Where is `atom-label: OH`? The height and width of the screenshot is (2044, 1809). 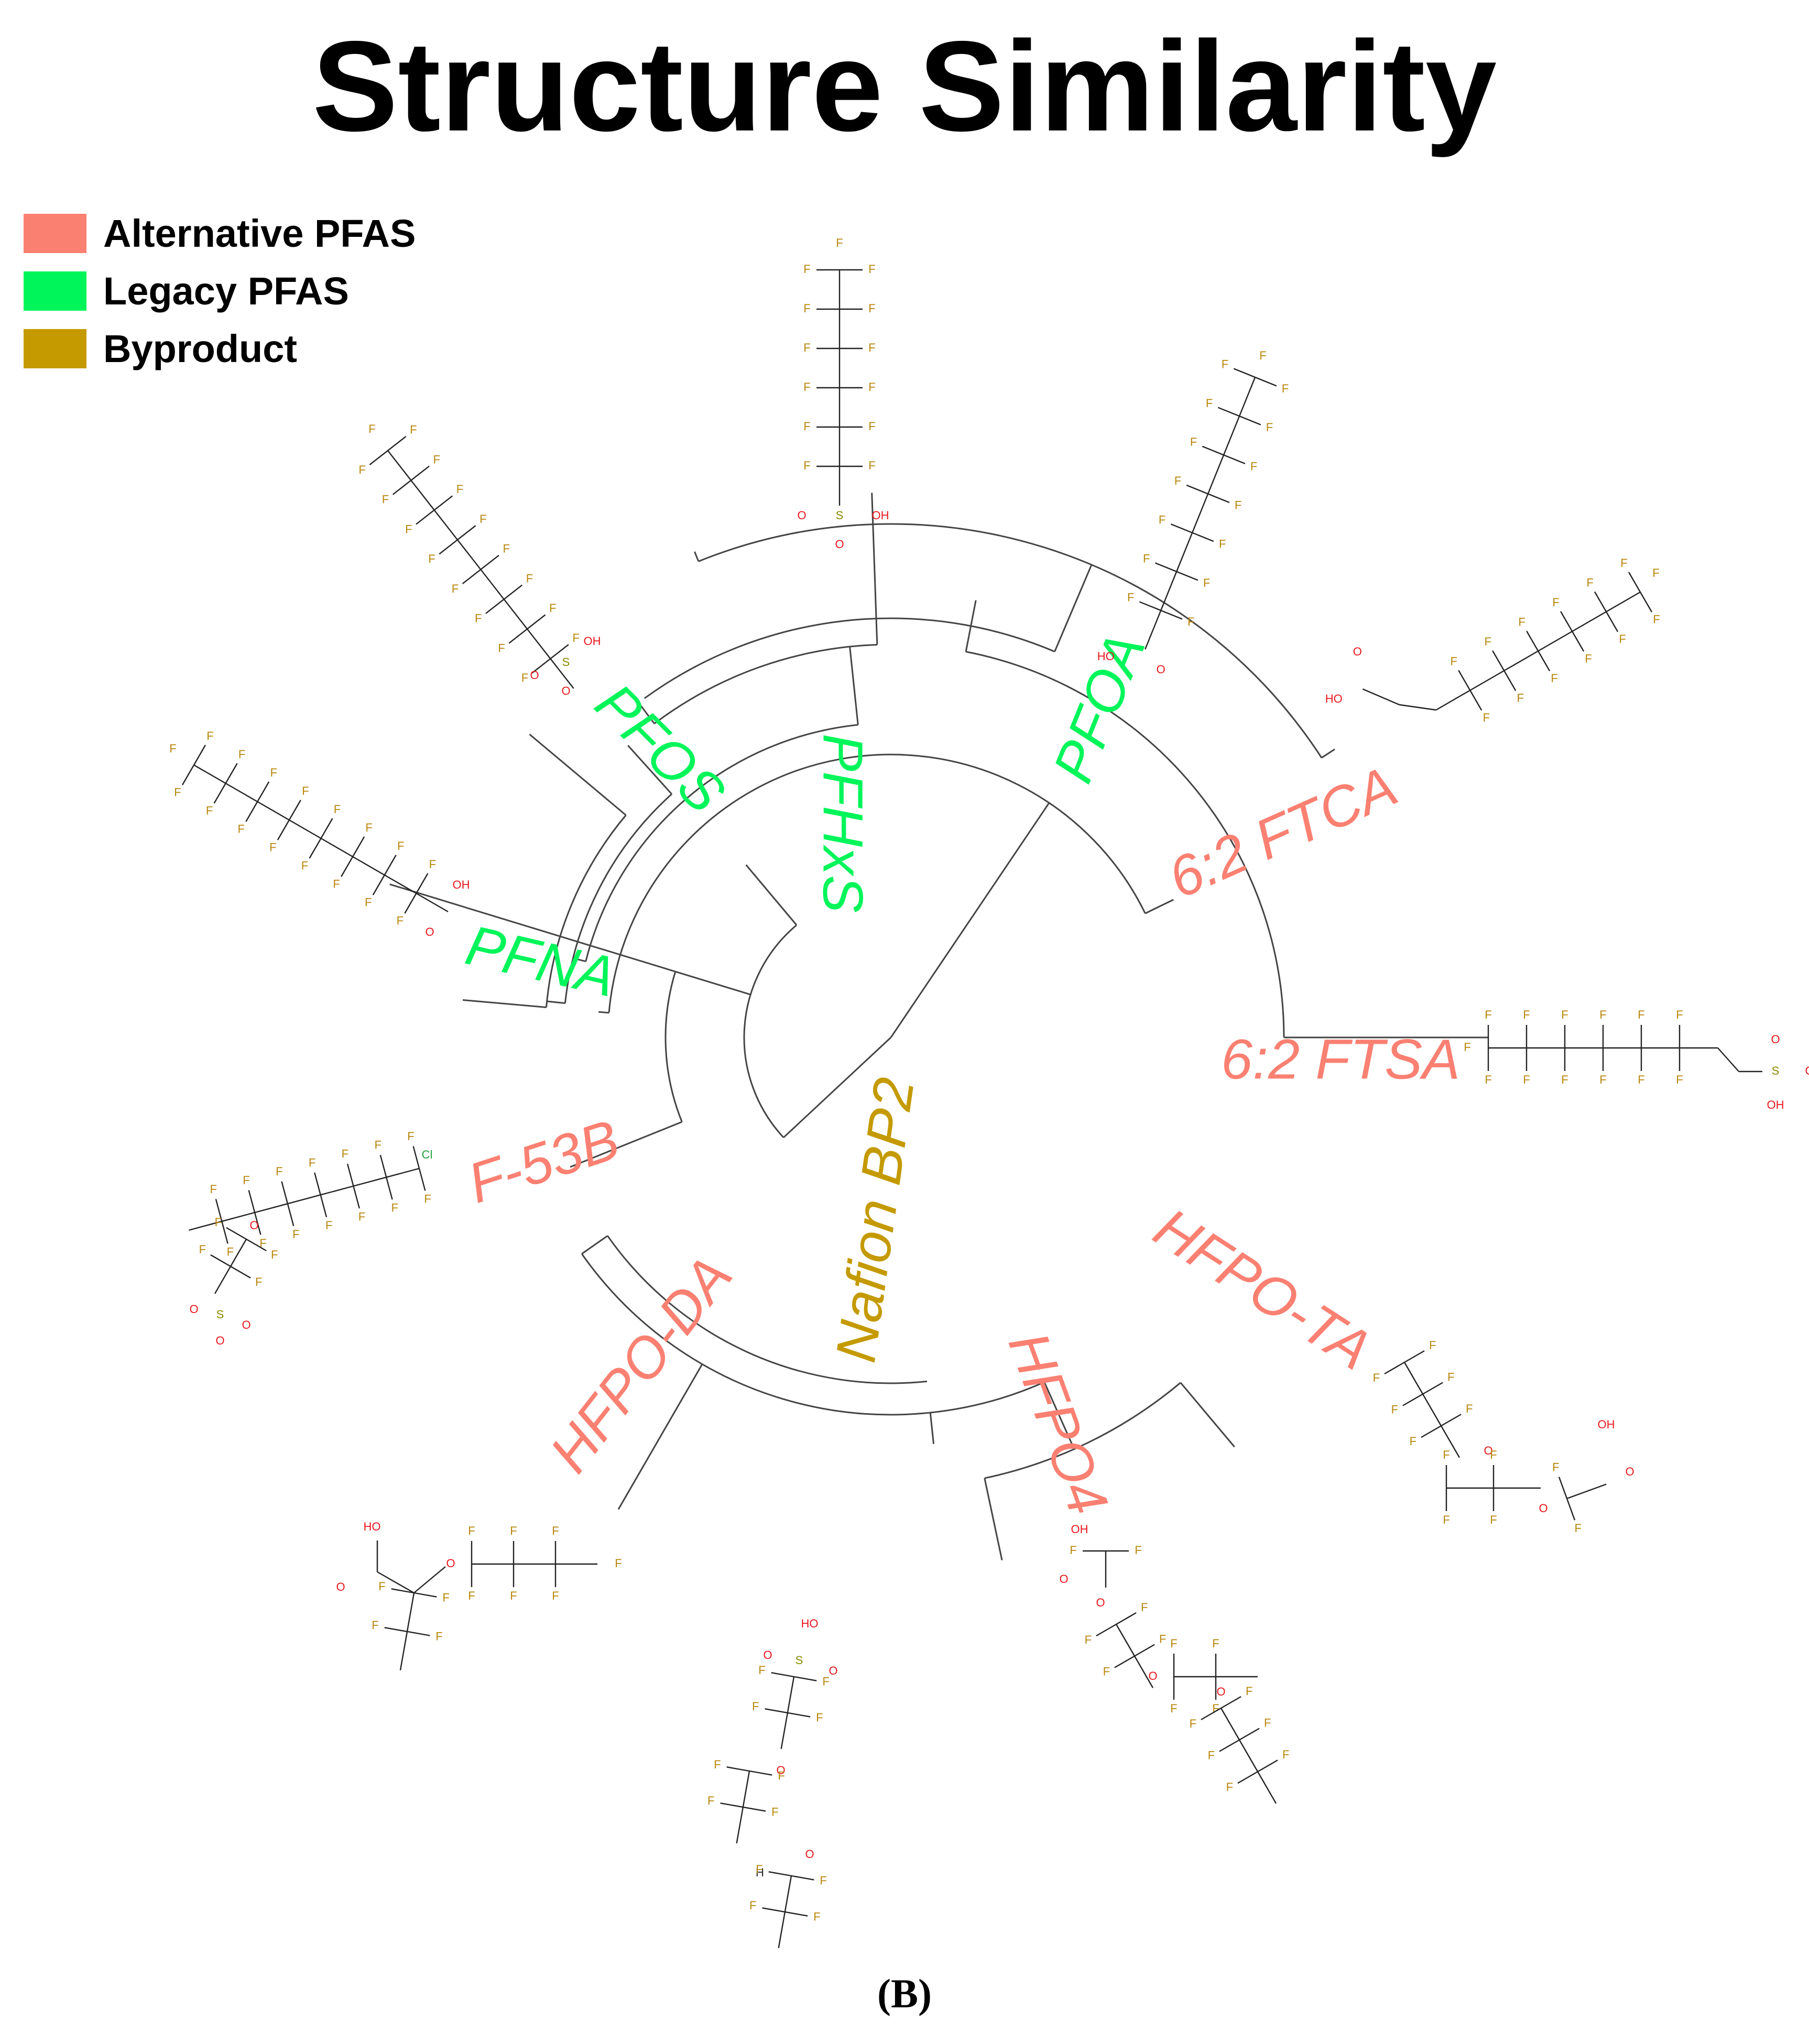
atom-label: OH is located at coordinates (1606, 1424).